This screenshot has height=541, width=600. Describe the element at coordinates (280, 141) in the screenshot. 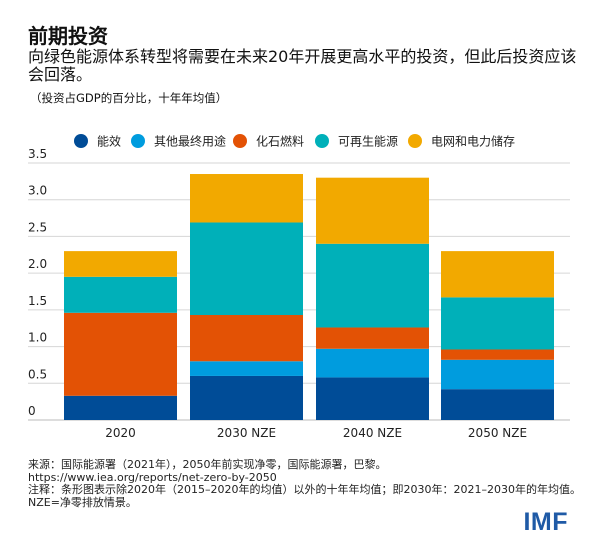

I see `legend-label: 化石燃料` at that location.